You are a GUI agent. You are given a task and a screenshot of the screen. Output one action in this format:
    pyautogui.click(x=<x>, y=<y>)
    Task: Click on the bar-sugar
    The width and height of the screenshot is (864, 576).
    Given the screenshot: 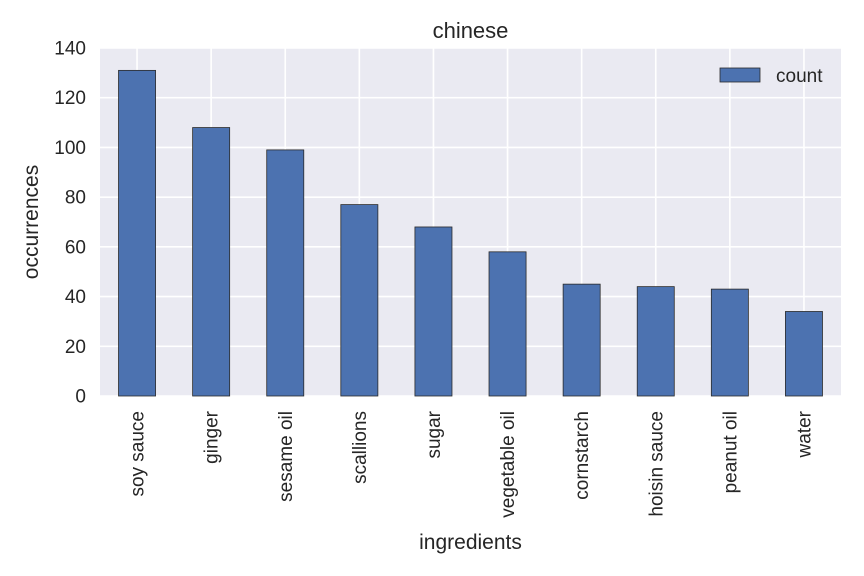 What is the action you would take?
    pyautogui.click(x=433, y=311)
    